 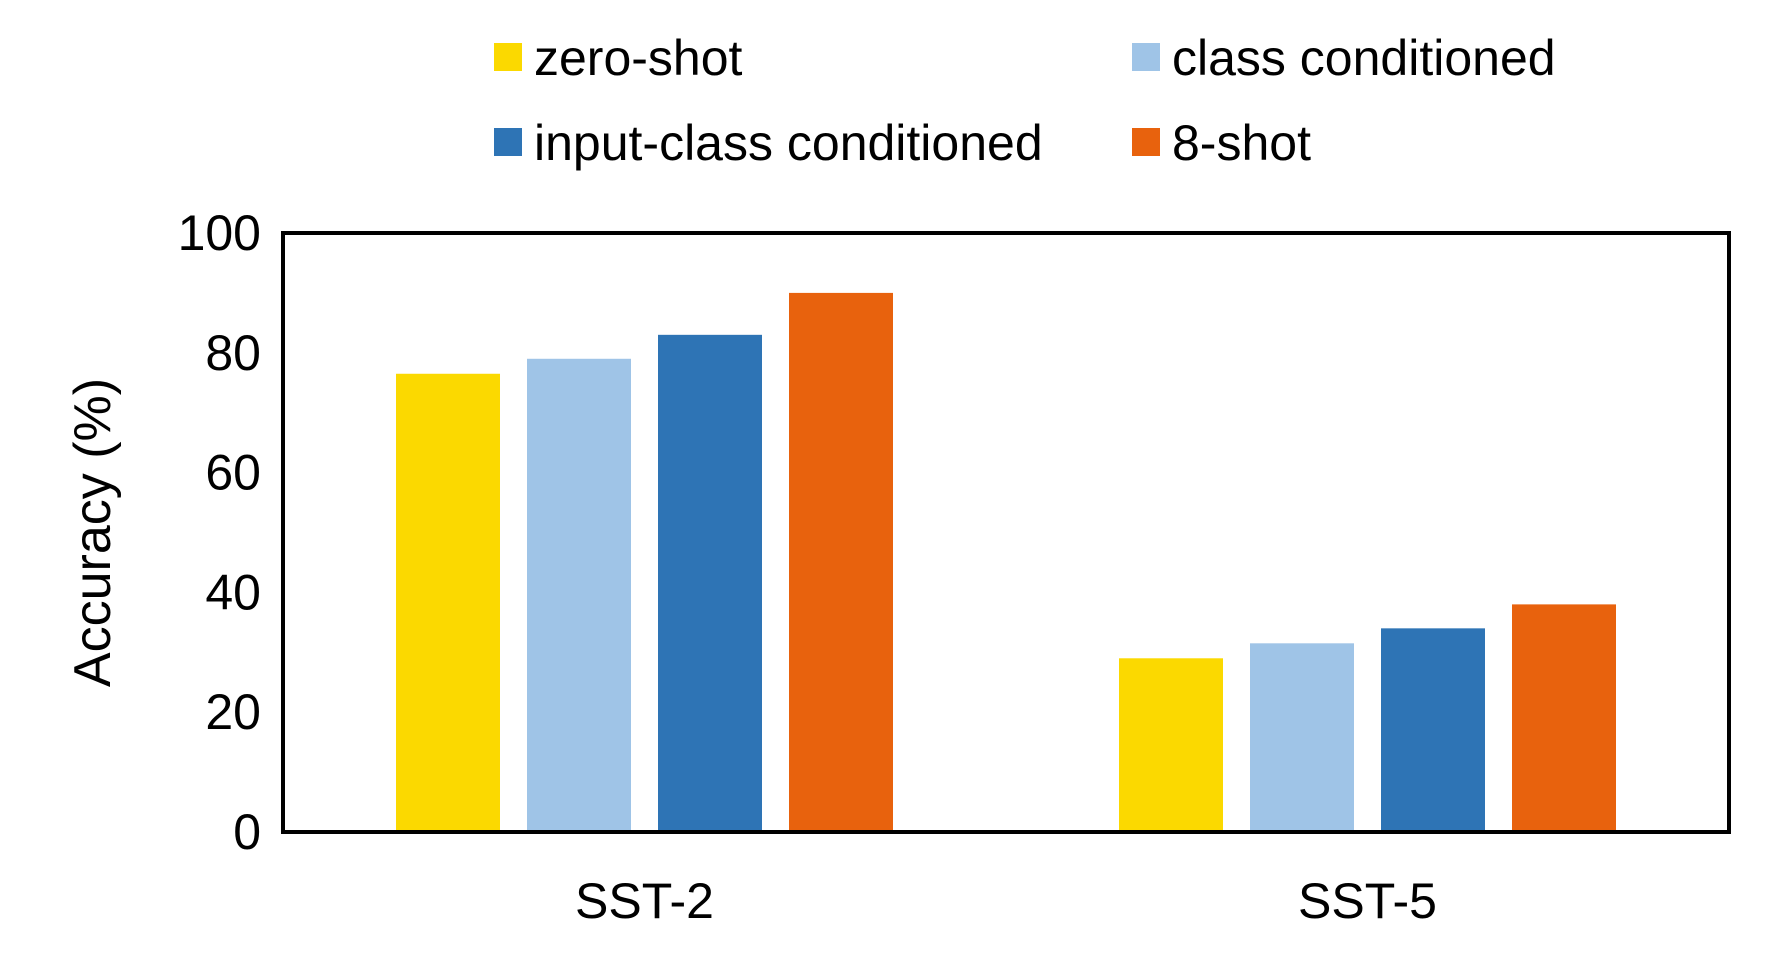 What do you see at coordinates (1171, 745) in the screenshot?
I see `bar-sst-5-zero-shot` at bounding box center [1171, 745].